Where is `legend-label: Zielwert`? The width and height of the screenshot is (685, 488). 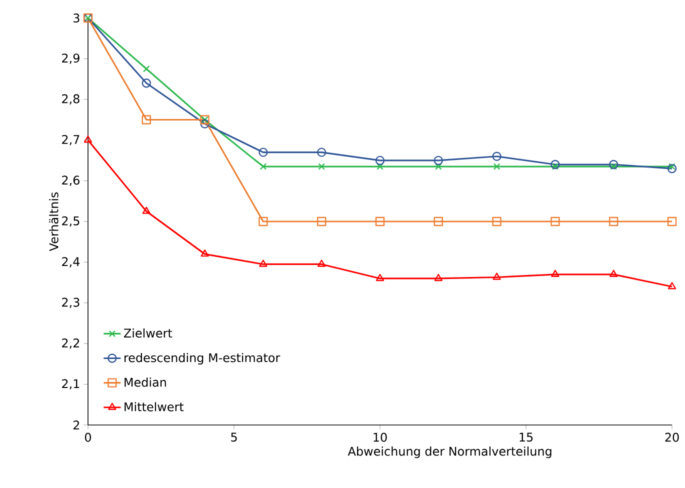
legend-label: Zielwert is located at coordinates (148, 333).